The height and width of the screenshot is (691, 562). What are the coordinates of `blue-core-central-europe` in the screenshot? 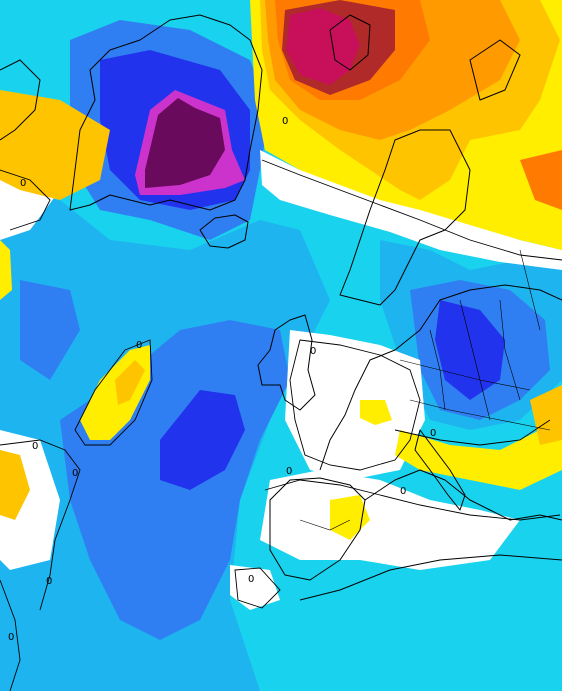 It's located at (470, 350).